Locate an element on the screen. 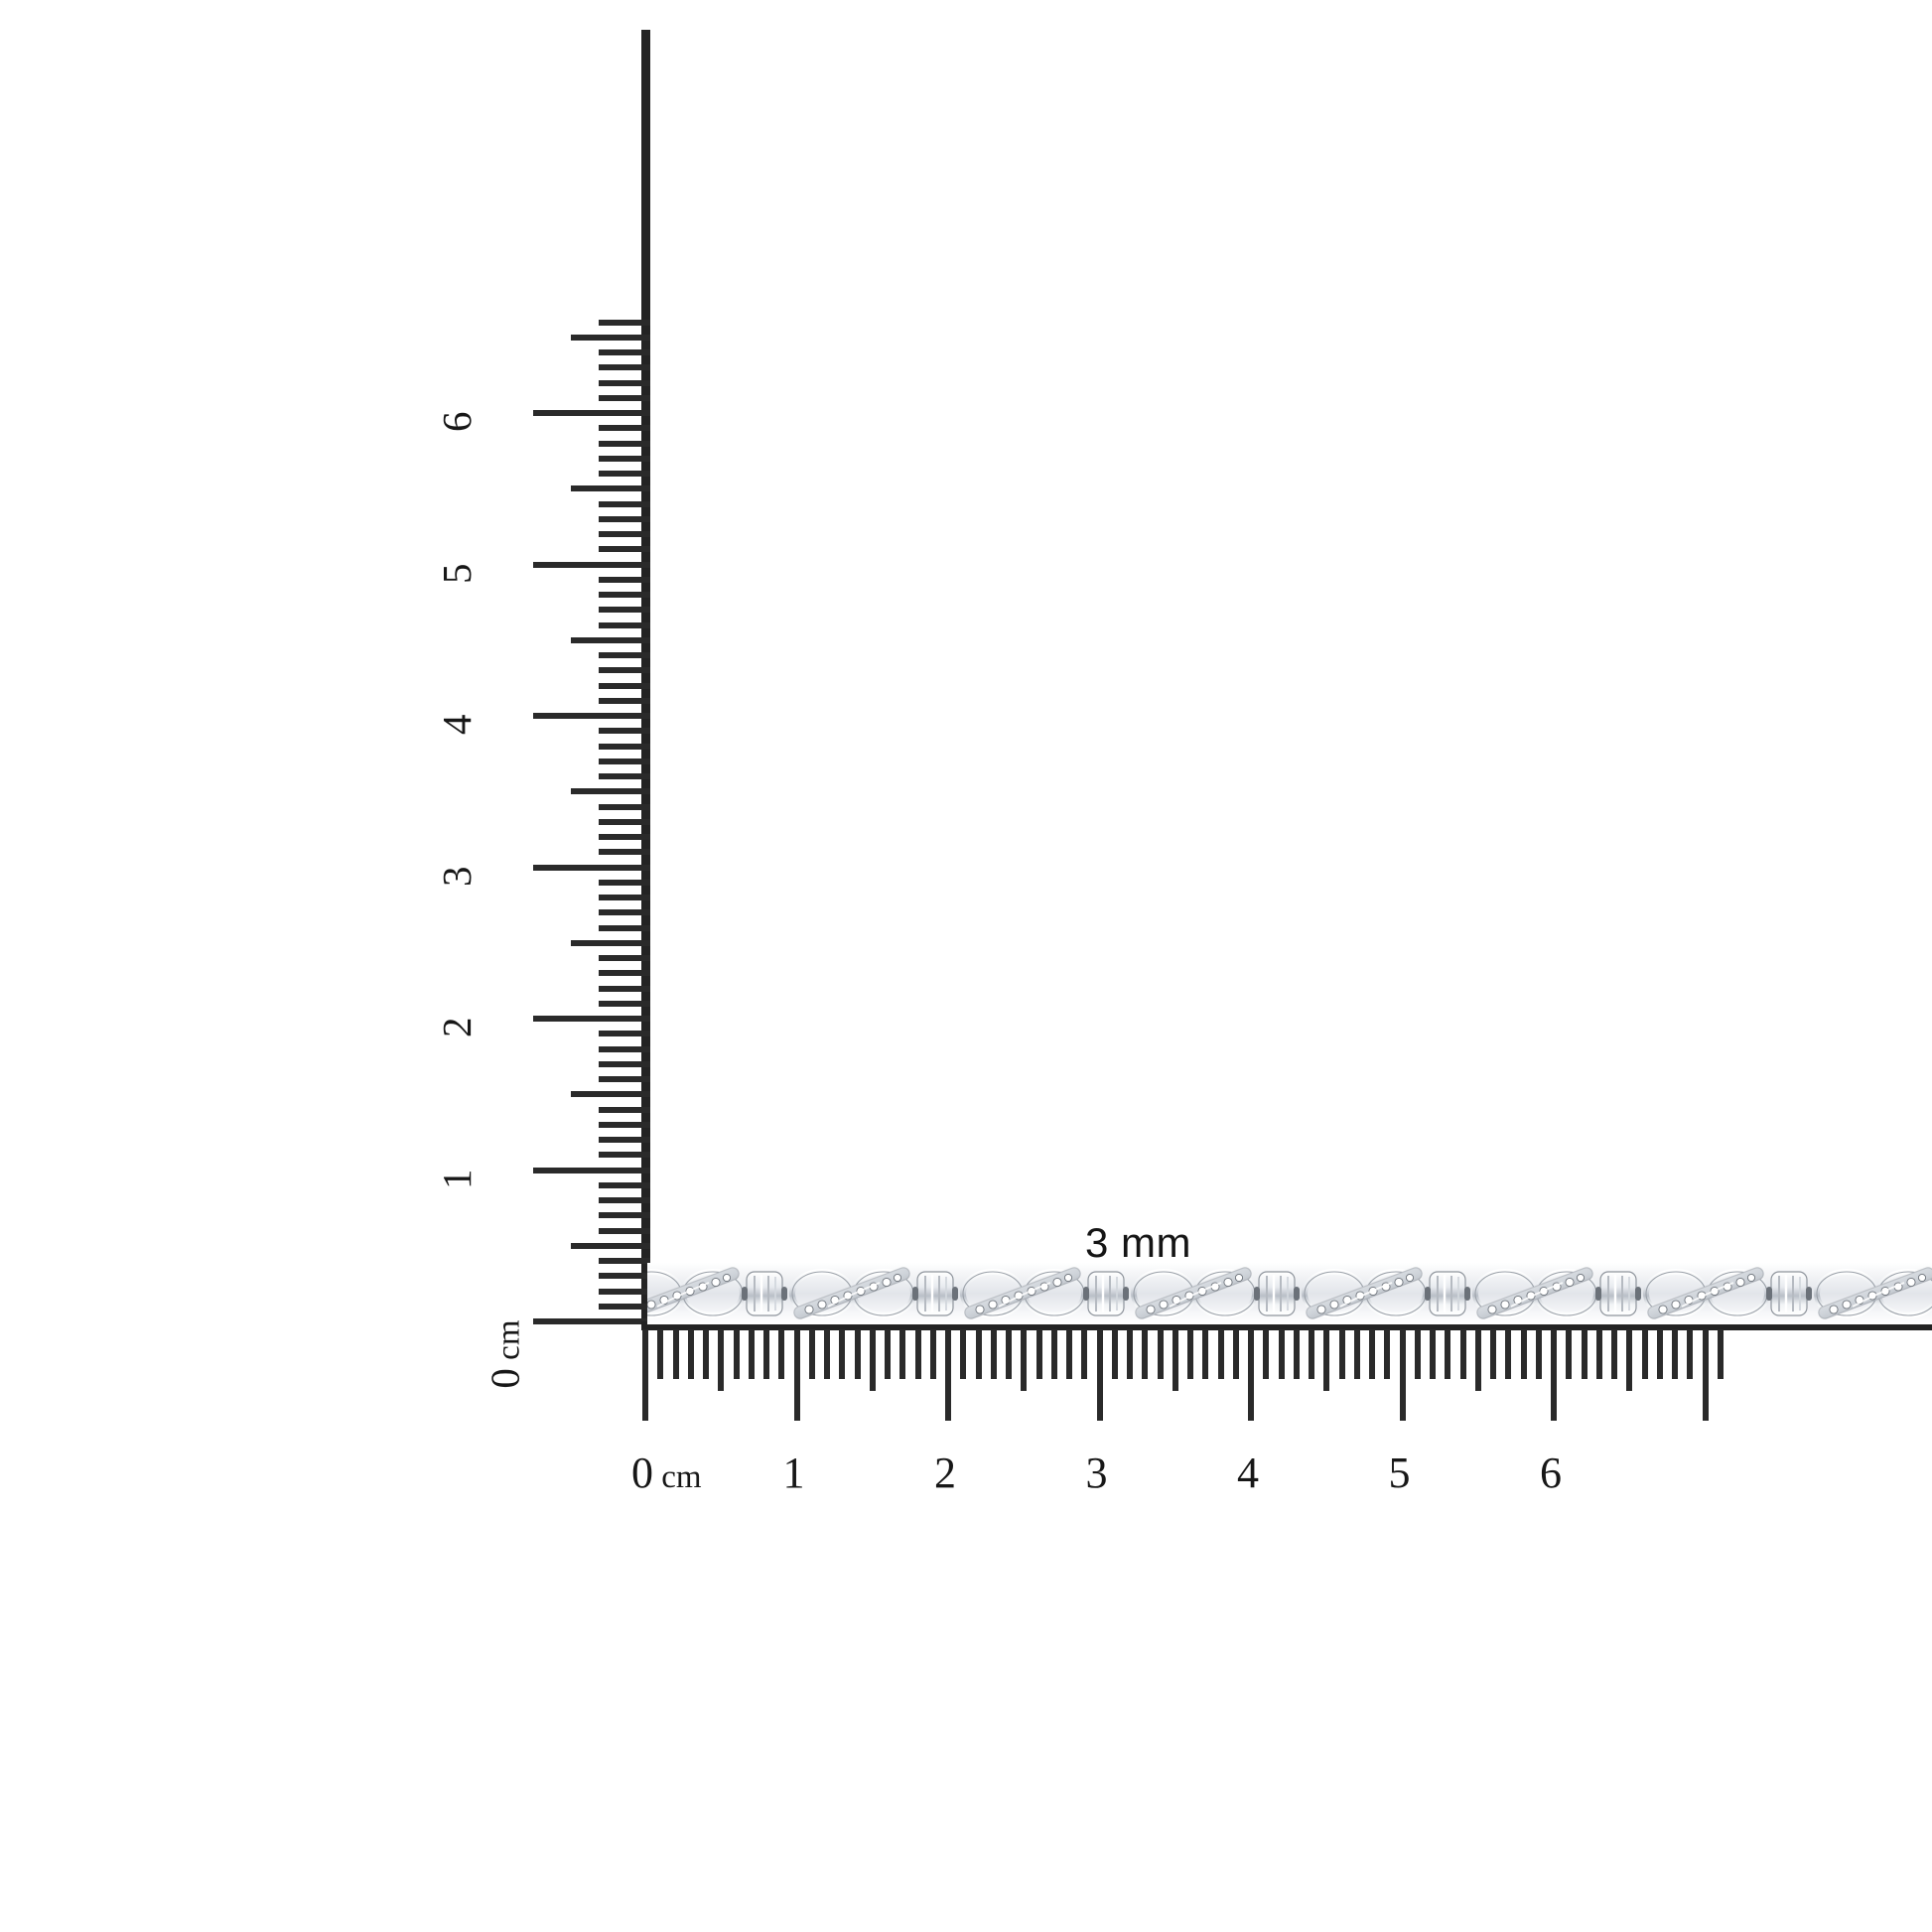  vertical-ruler-spine is located at coordinates (646, 680).